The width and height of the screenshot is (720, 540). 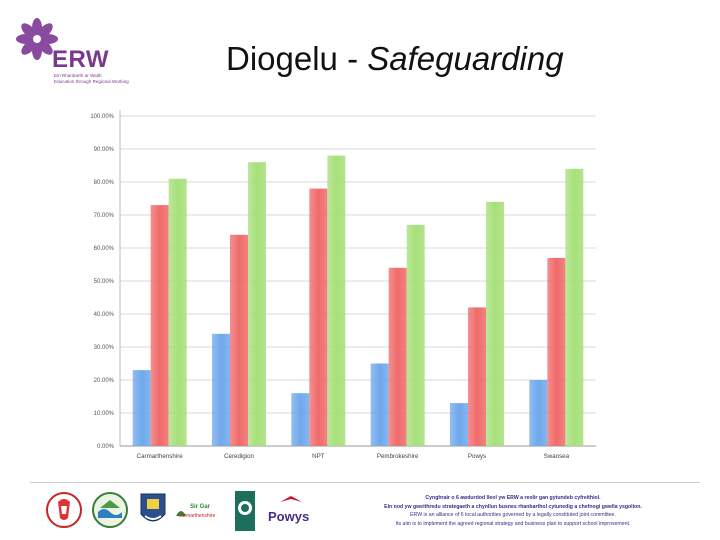 I want to click on title-welsh: Diogelu -, so click(x=297, y=58).